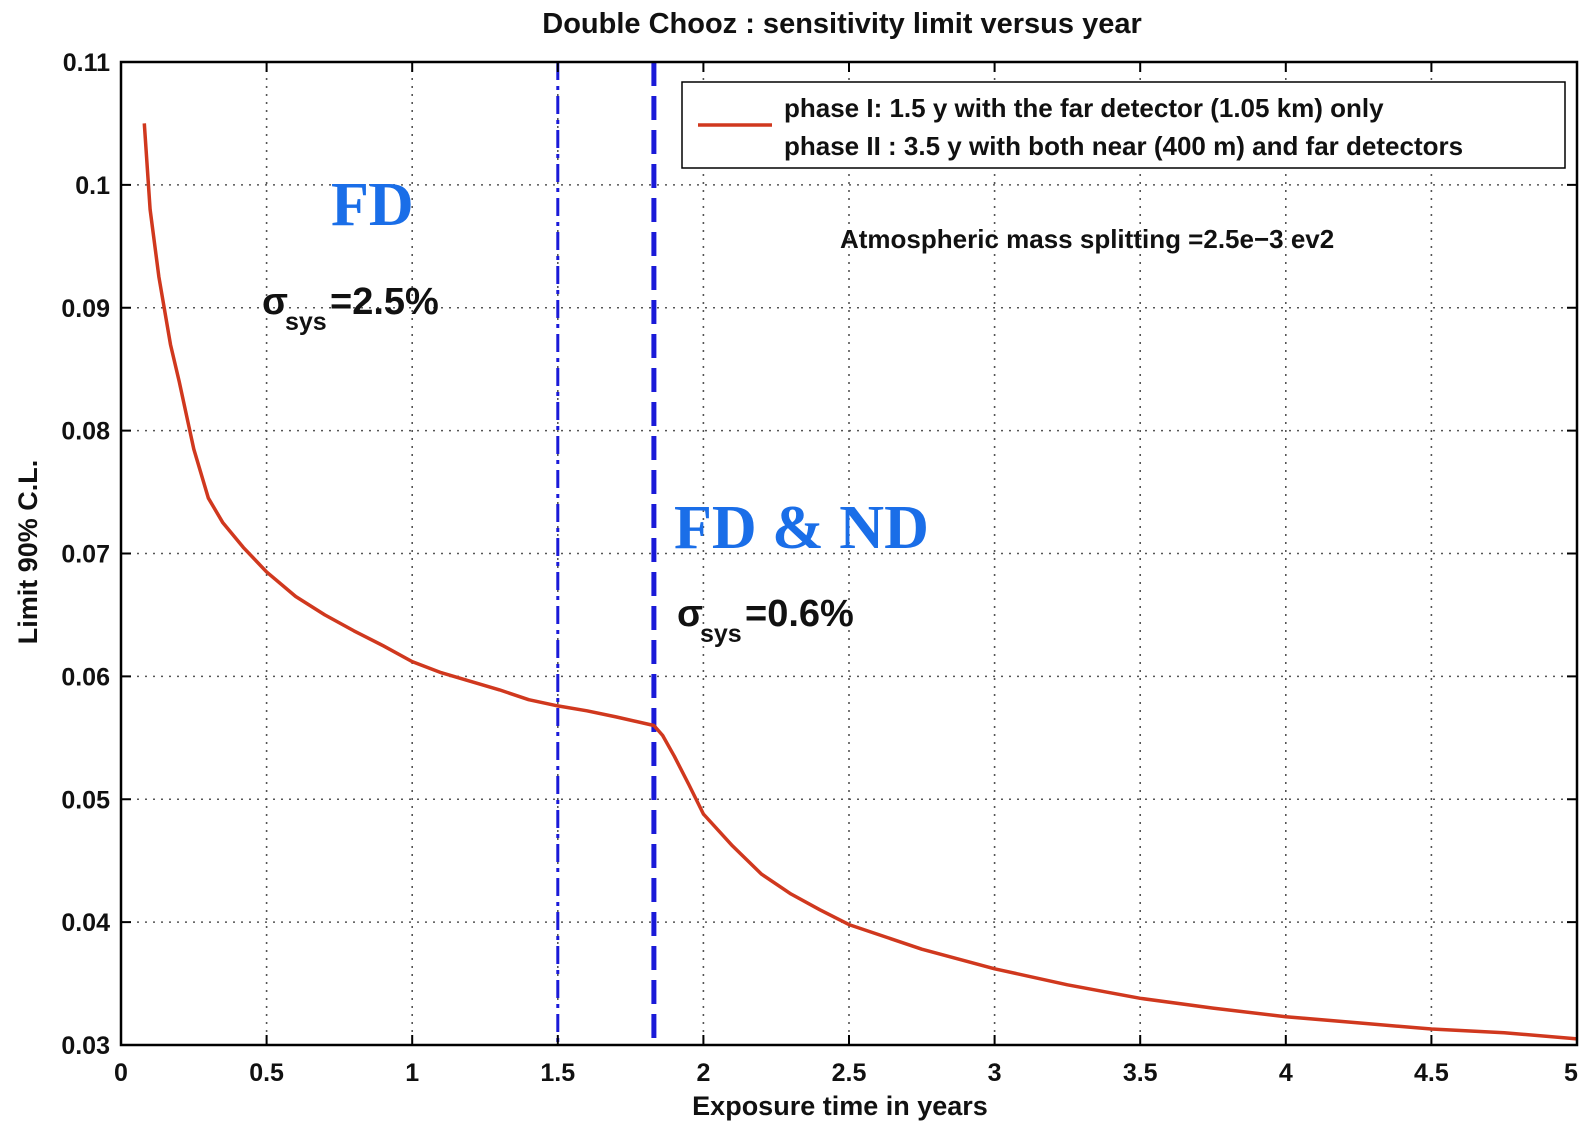  What do you see at coordinates (801, 528) in the screenshot?
I see `fd-nd-label: FD & ND` at bounding box center [801, 528].